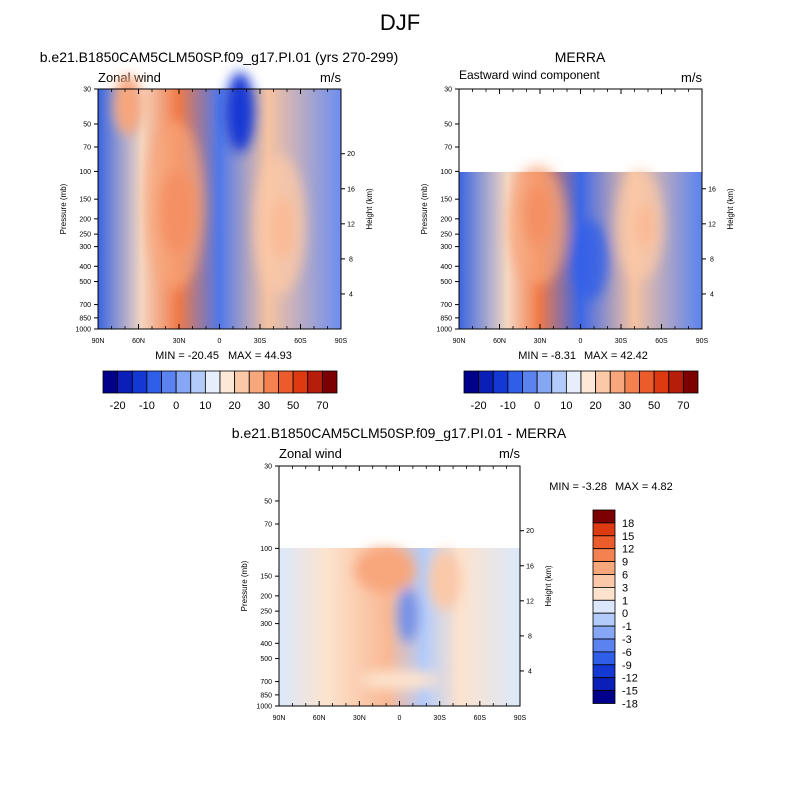  I want to click on latitude-tick-label: 30N, so click(179, 341).